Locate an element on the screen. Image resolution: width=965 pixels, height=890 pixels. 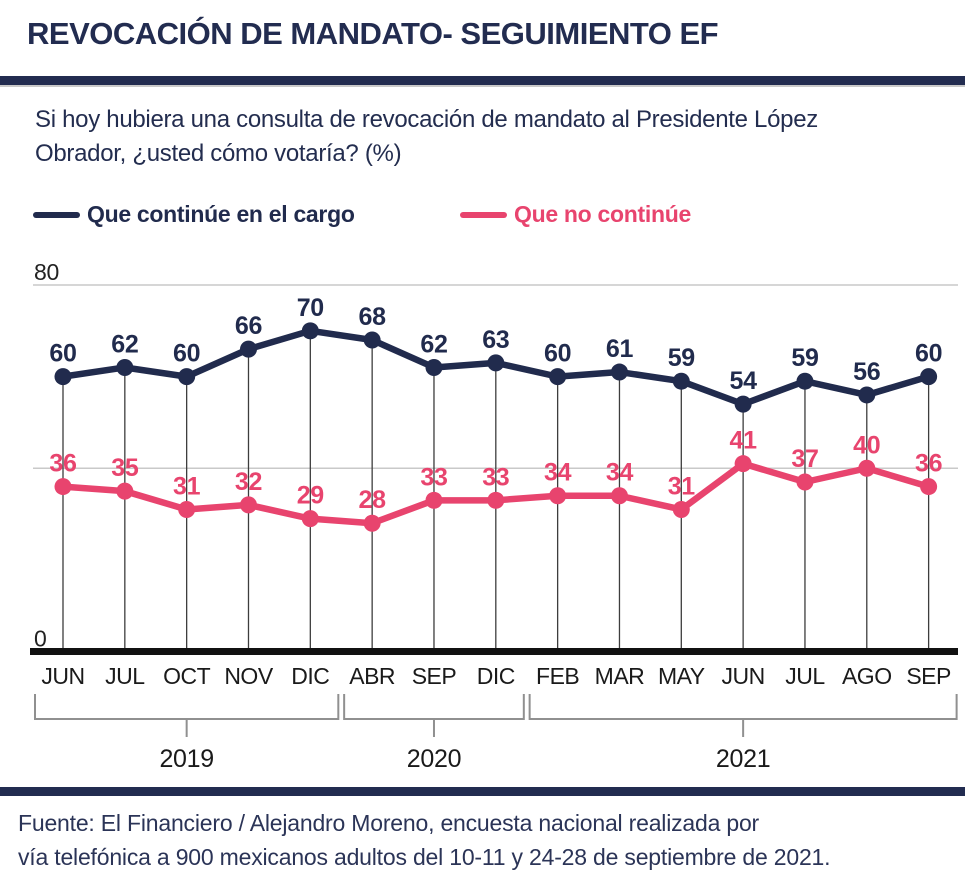
legend-swatch-pink-icon is located at coordinates (483, 214).